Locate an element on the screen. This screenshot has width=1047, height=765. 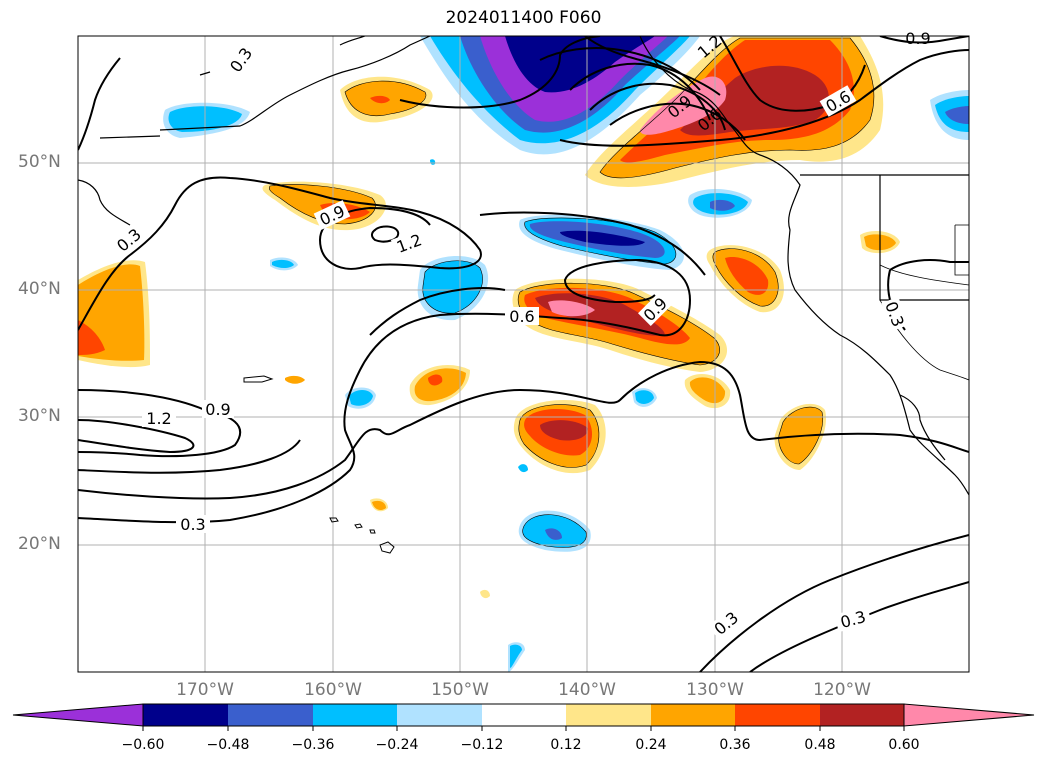
map-title: 2024011400 F060 is located at coordinates (523, 18).